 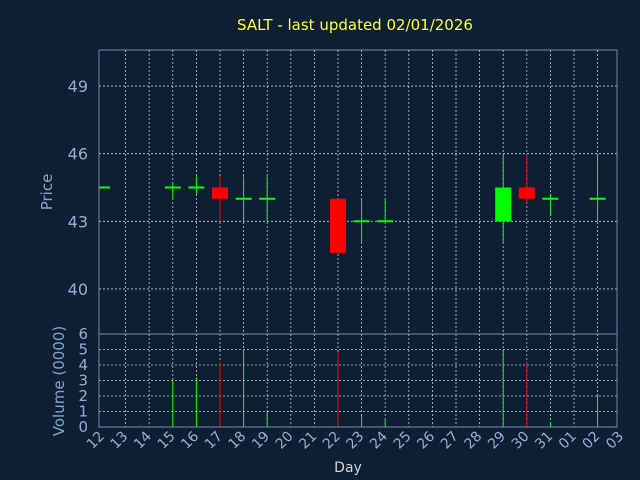 I want to click on x-tick-label: 19, so click(x=261, y=441).